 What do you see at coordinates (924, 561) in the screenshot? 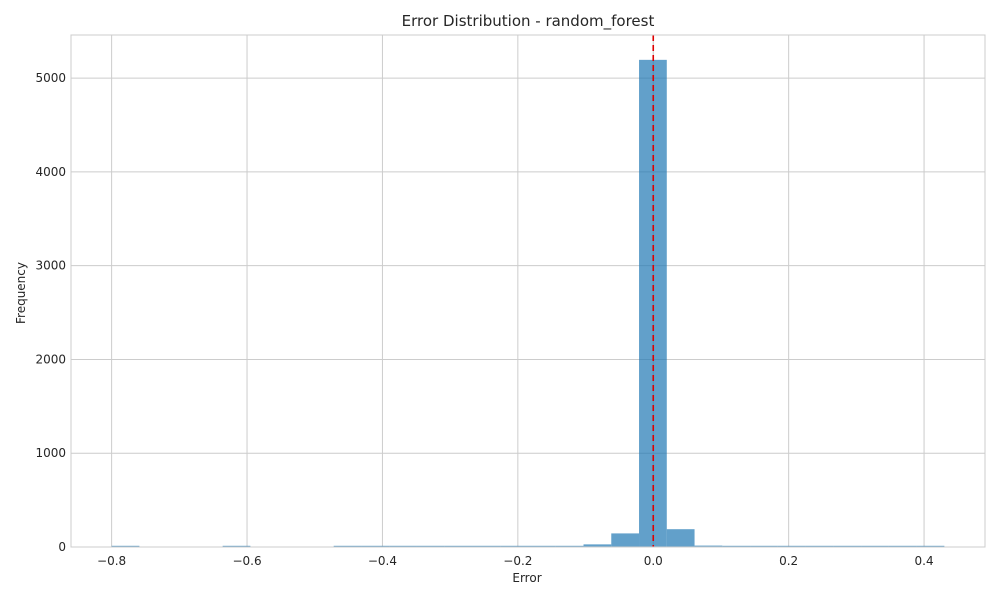
I see `x-tick-label: 0.4` at bounding box center [924, 561].